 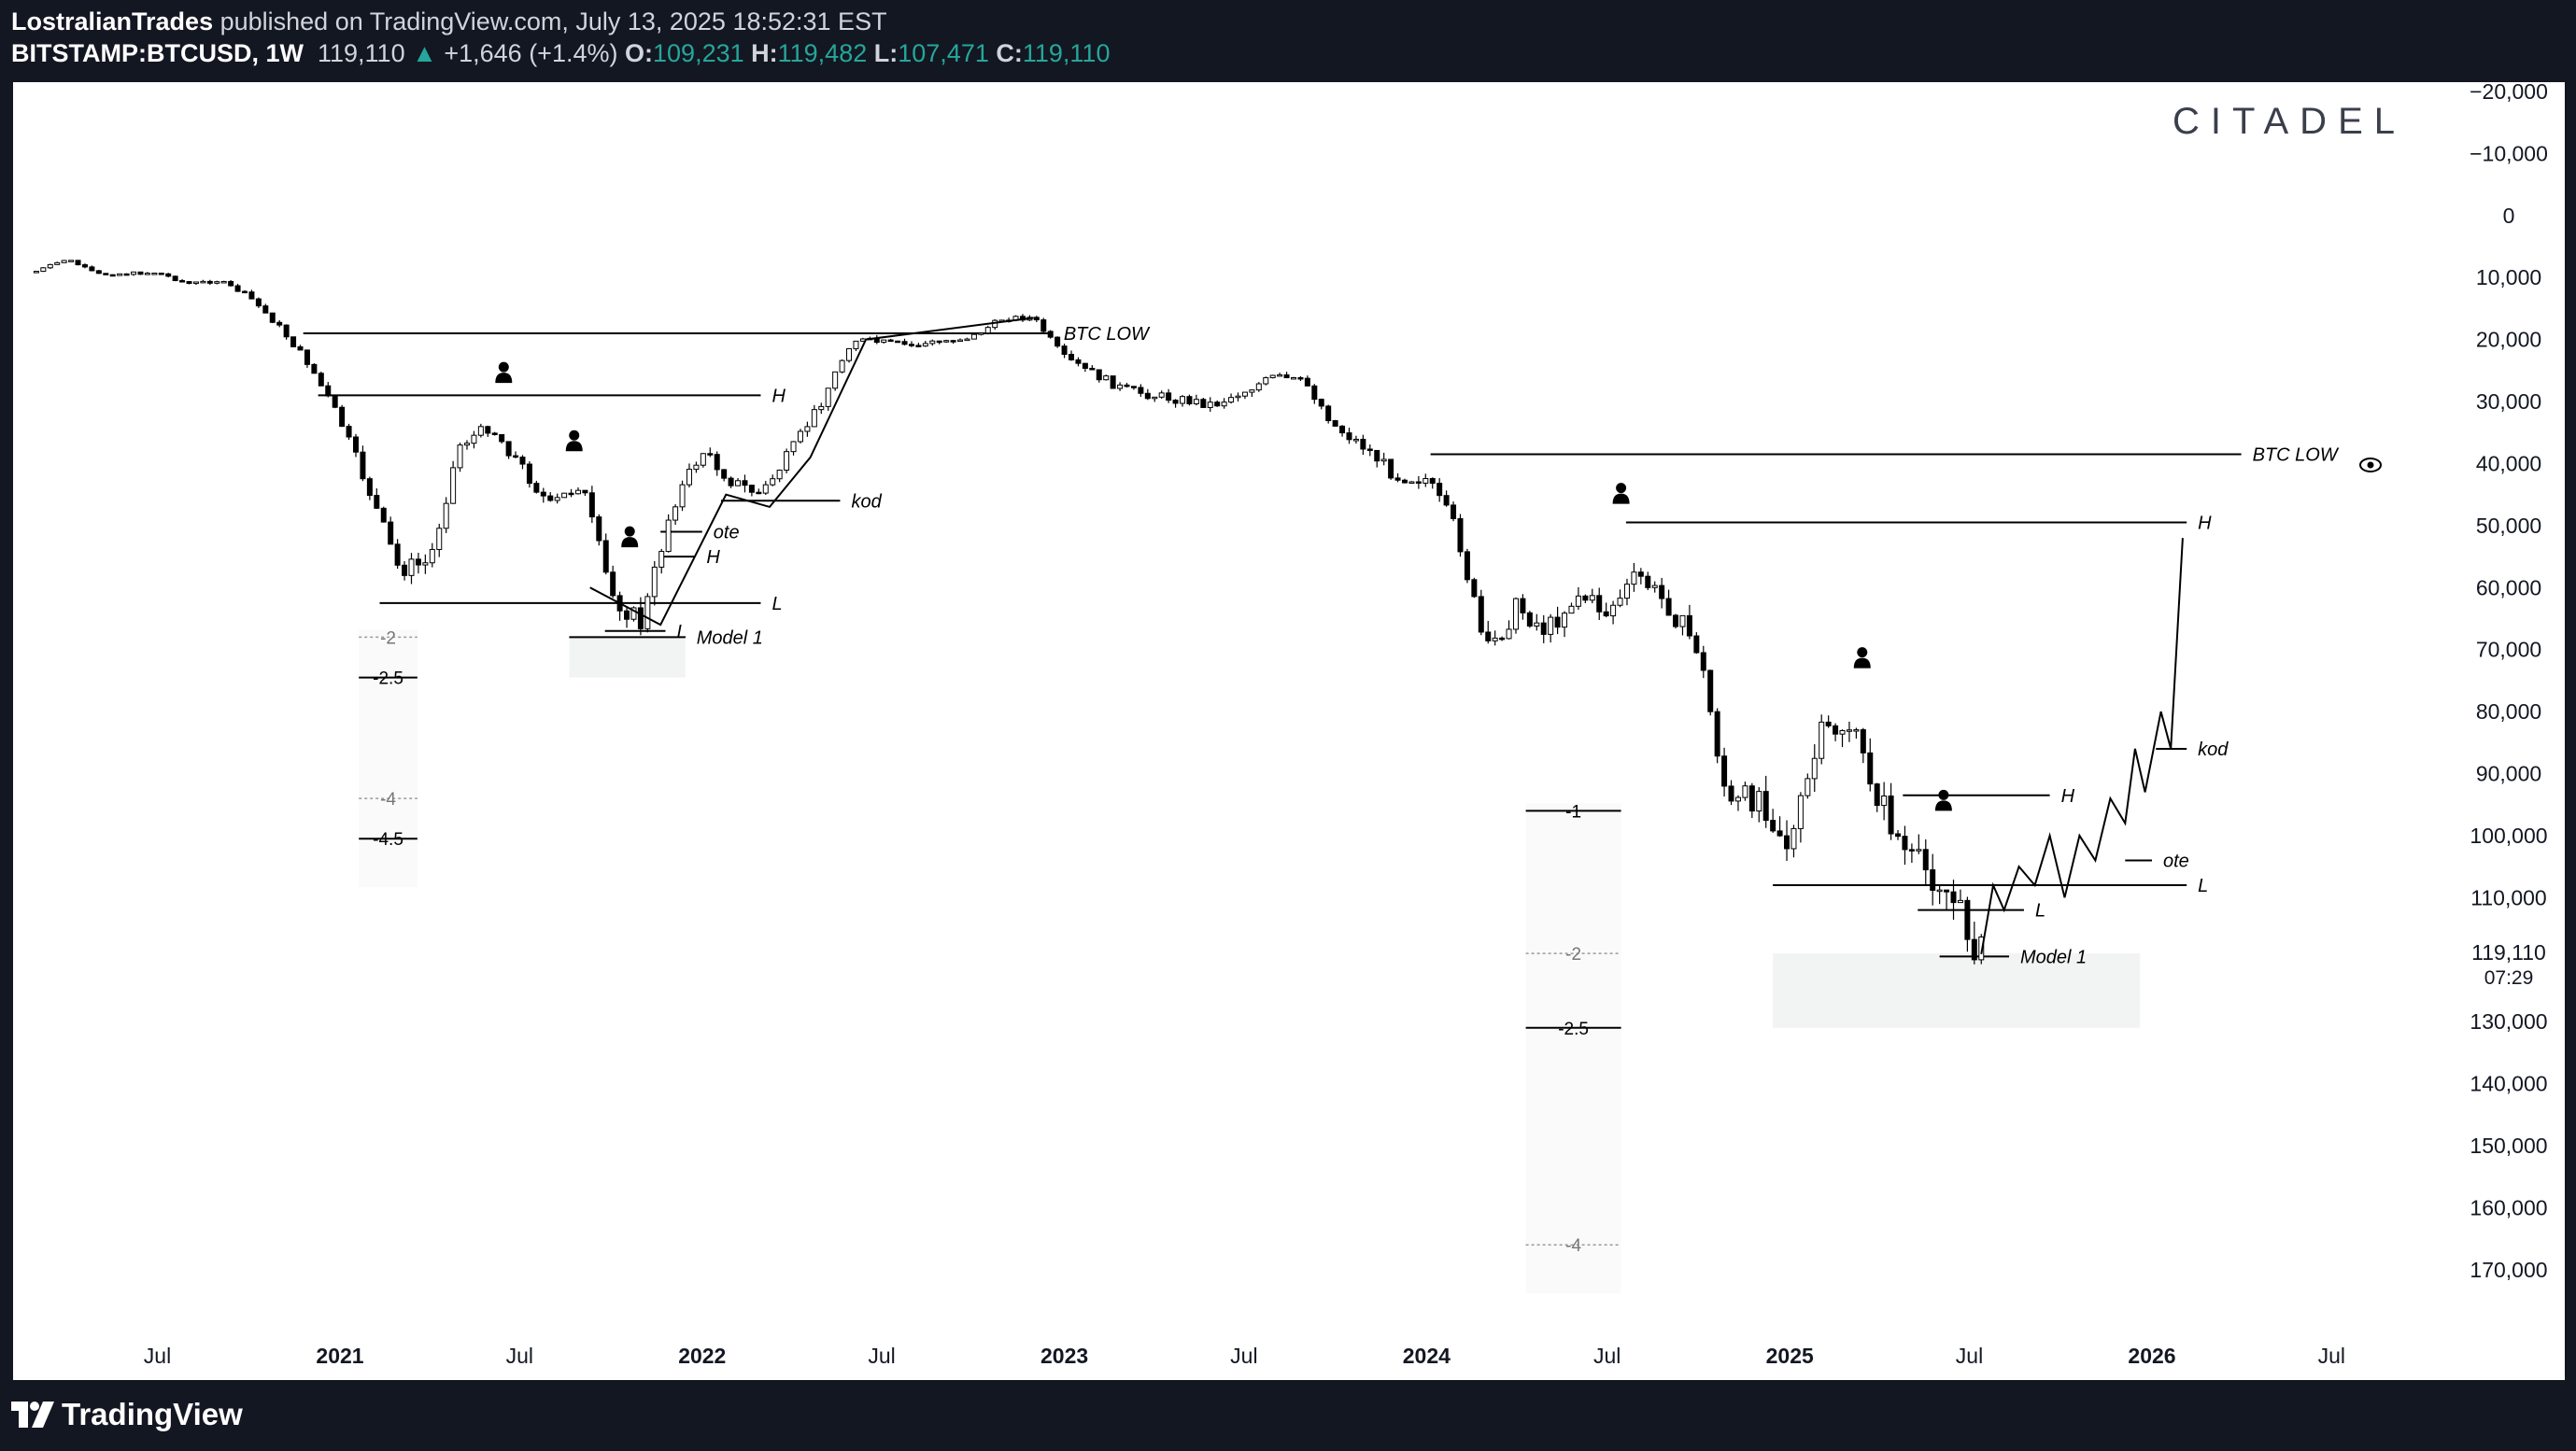 I want to click on symbol-name: BITSTAMP:BTCUSD, 1W, so click(x=157, y=53).